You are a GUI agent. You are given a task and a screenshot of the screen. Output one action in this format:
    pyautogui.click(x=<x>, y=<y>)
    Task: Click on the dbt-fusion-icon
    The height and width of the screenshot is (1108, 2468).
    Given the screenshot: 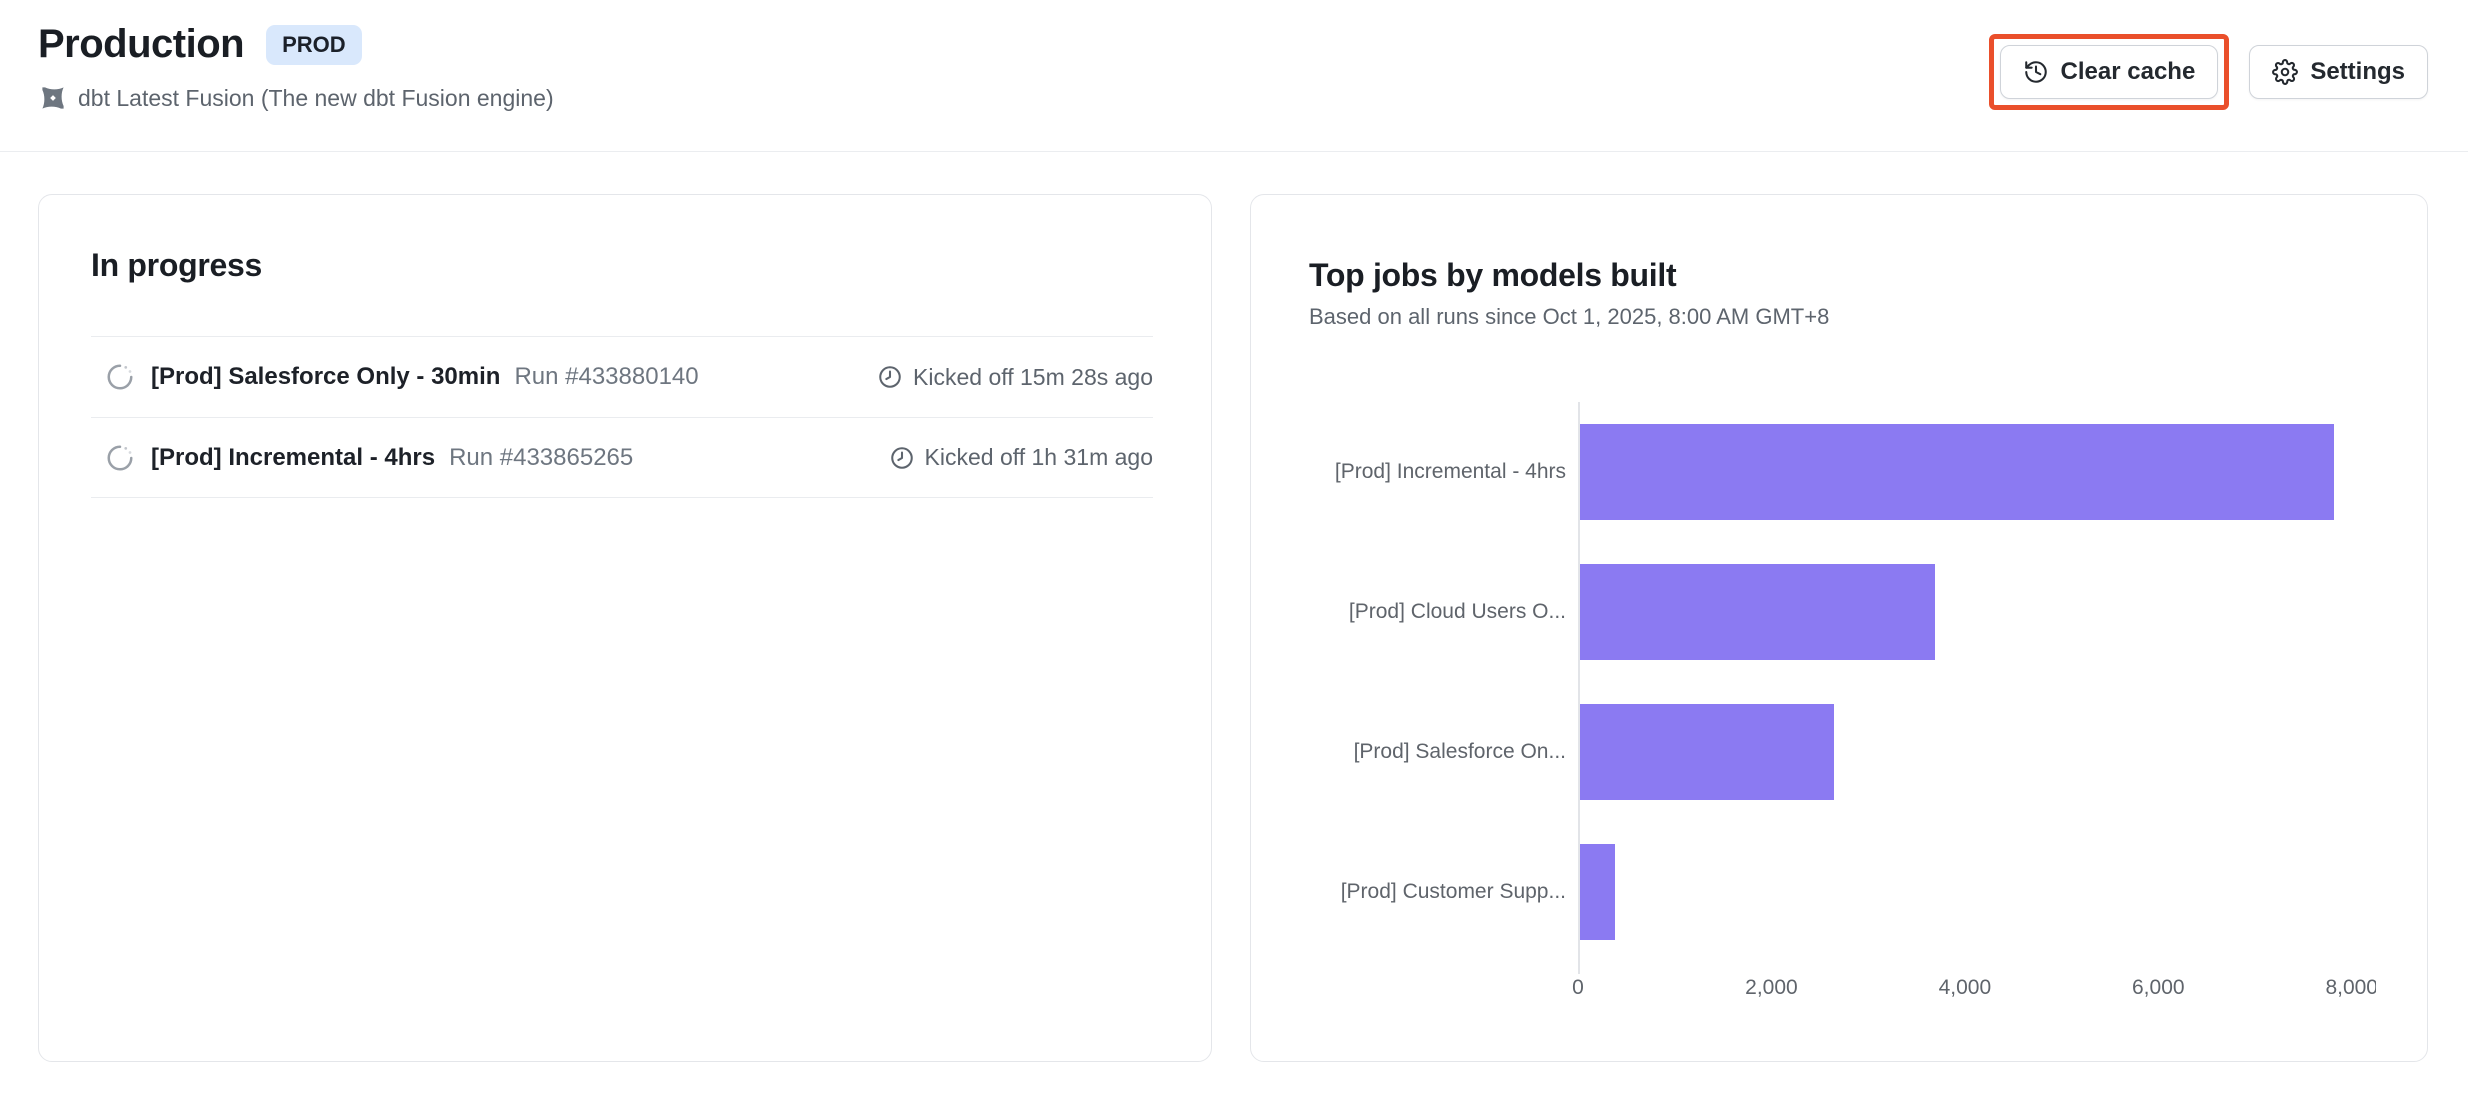 What is the action you would take?
    pyautogui.click(x=53, y=98)
    